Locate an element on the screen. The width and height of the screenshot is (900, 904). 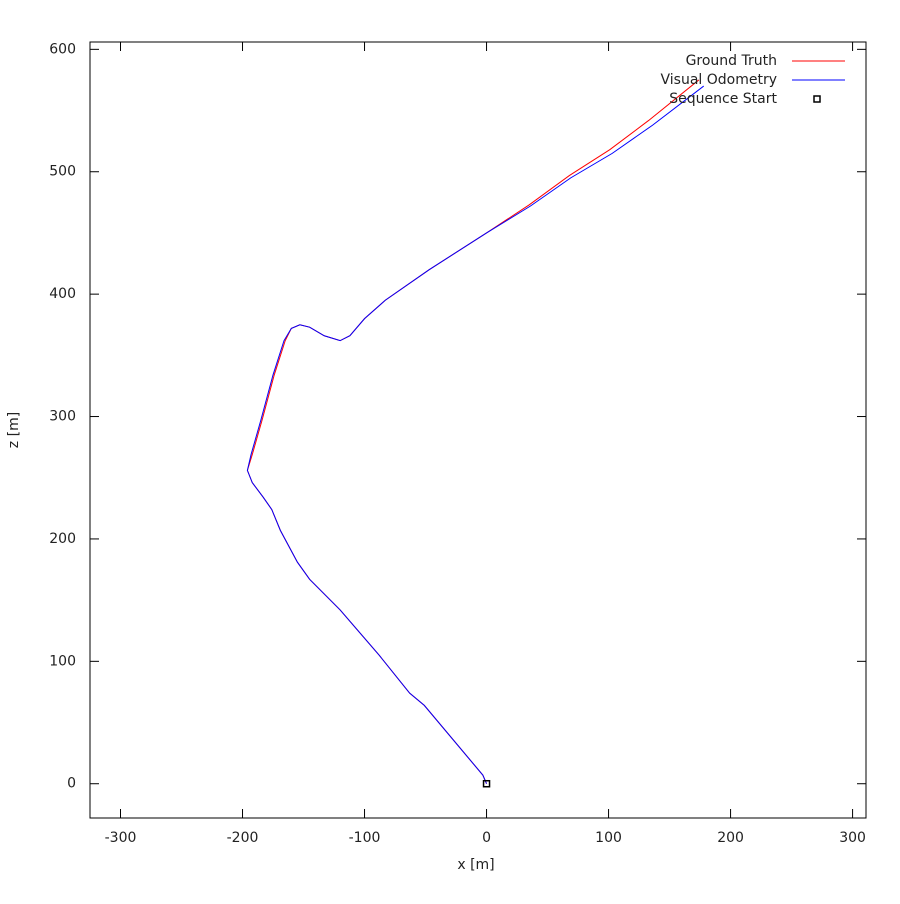
y-tick-label: 200 is located at coordinates (62, 539).